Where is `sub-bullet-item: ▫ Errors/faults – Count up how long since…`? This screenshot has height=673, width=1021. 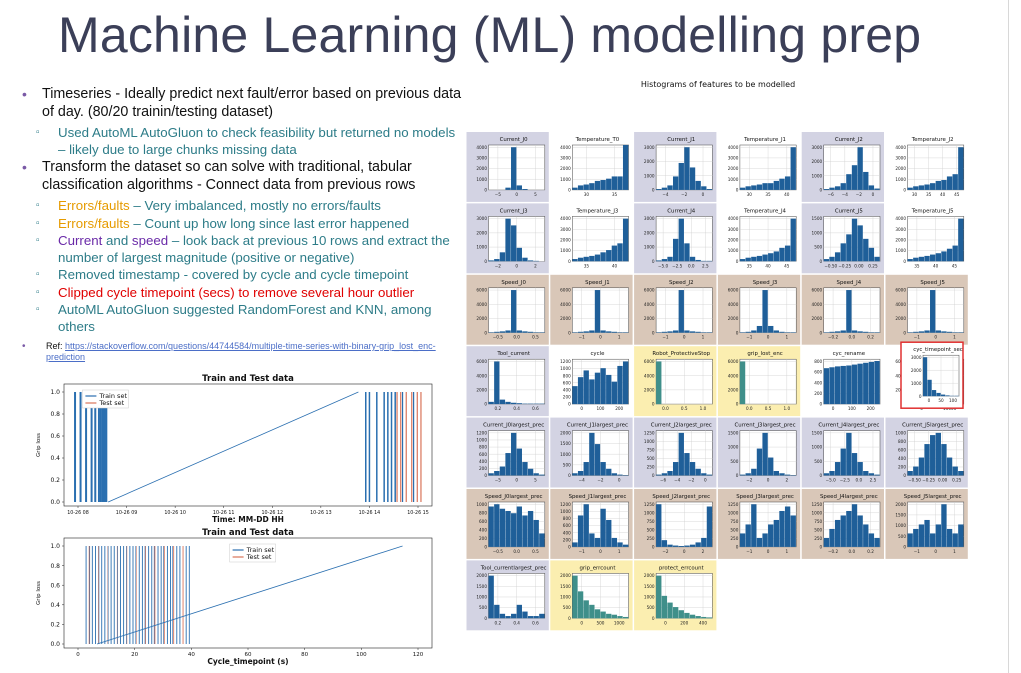 sub-bullet-item: ▫ Errors/faults – Count up how long since… is located at coordinates (242, 224).